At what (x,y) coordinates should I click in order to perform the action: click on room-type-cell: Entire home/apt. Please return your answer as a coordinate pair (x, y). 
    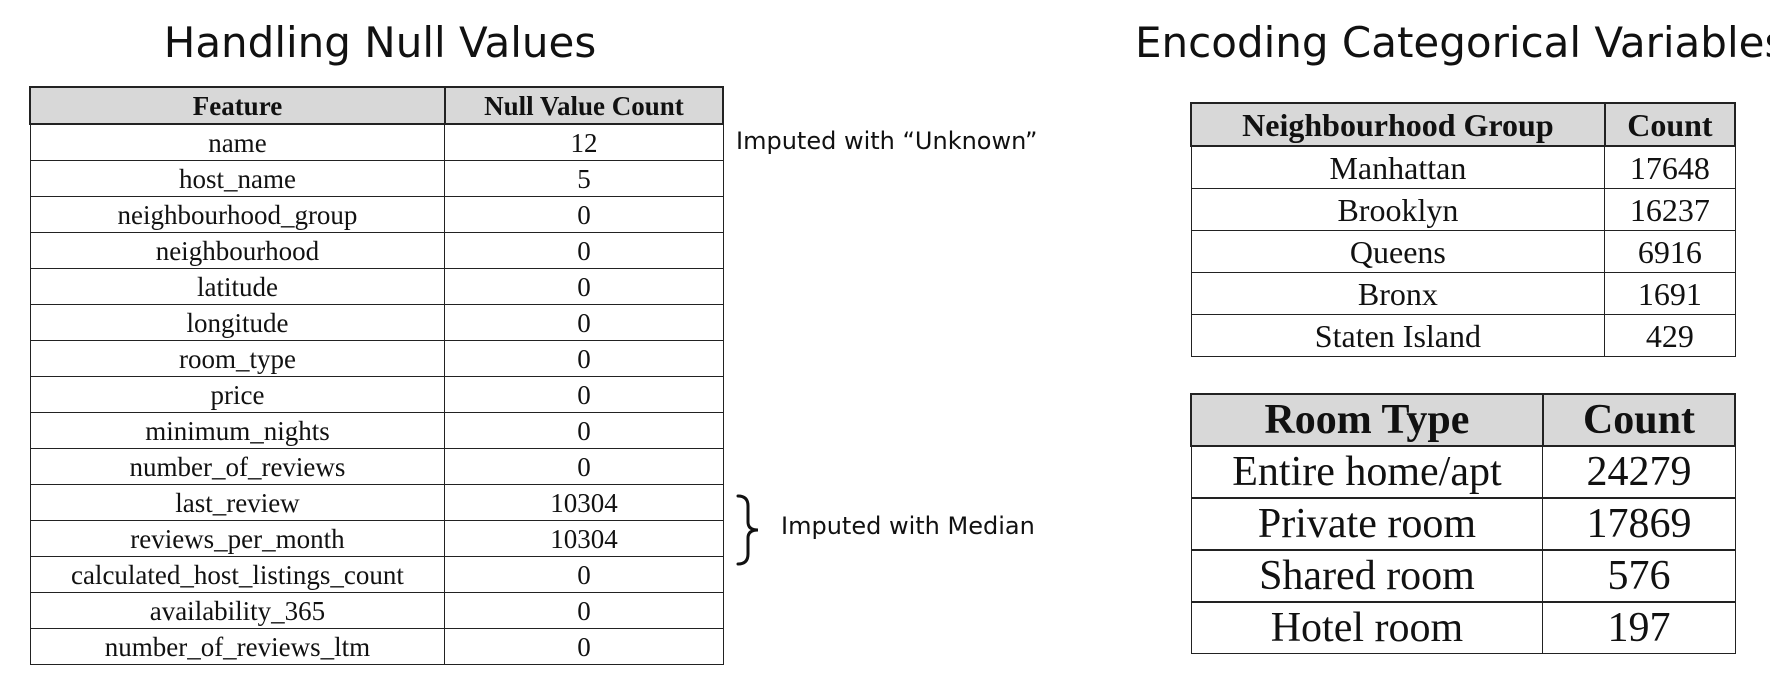
    Looking at the image, I should click on (1367, 472).